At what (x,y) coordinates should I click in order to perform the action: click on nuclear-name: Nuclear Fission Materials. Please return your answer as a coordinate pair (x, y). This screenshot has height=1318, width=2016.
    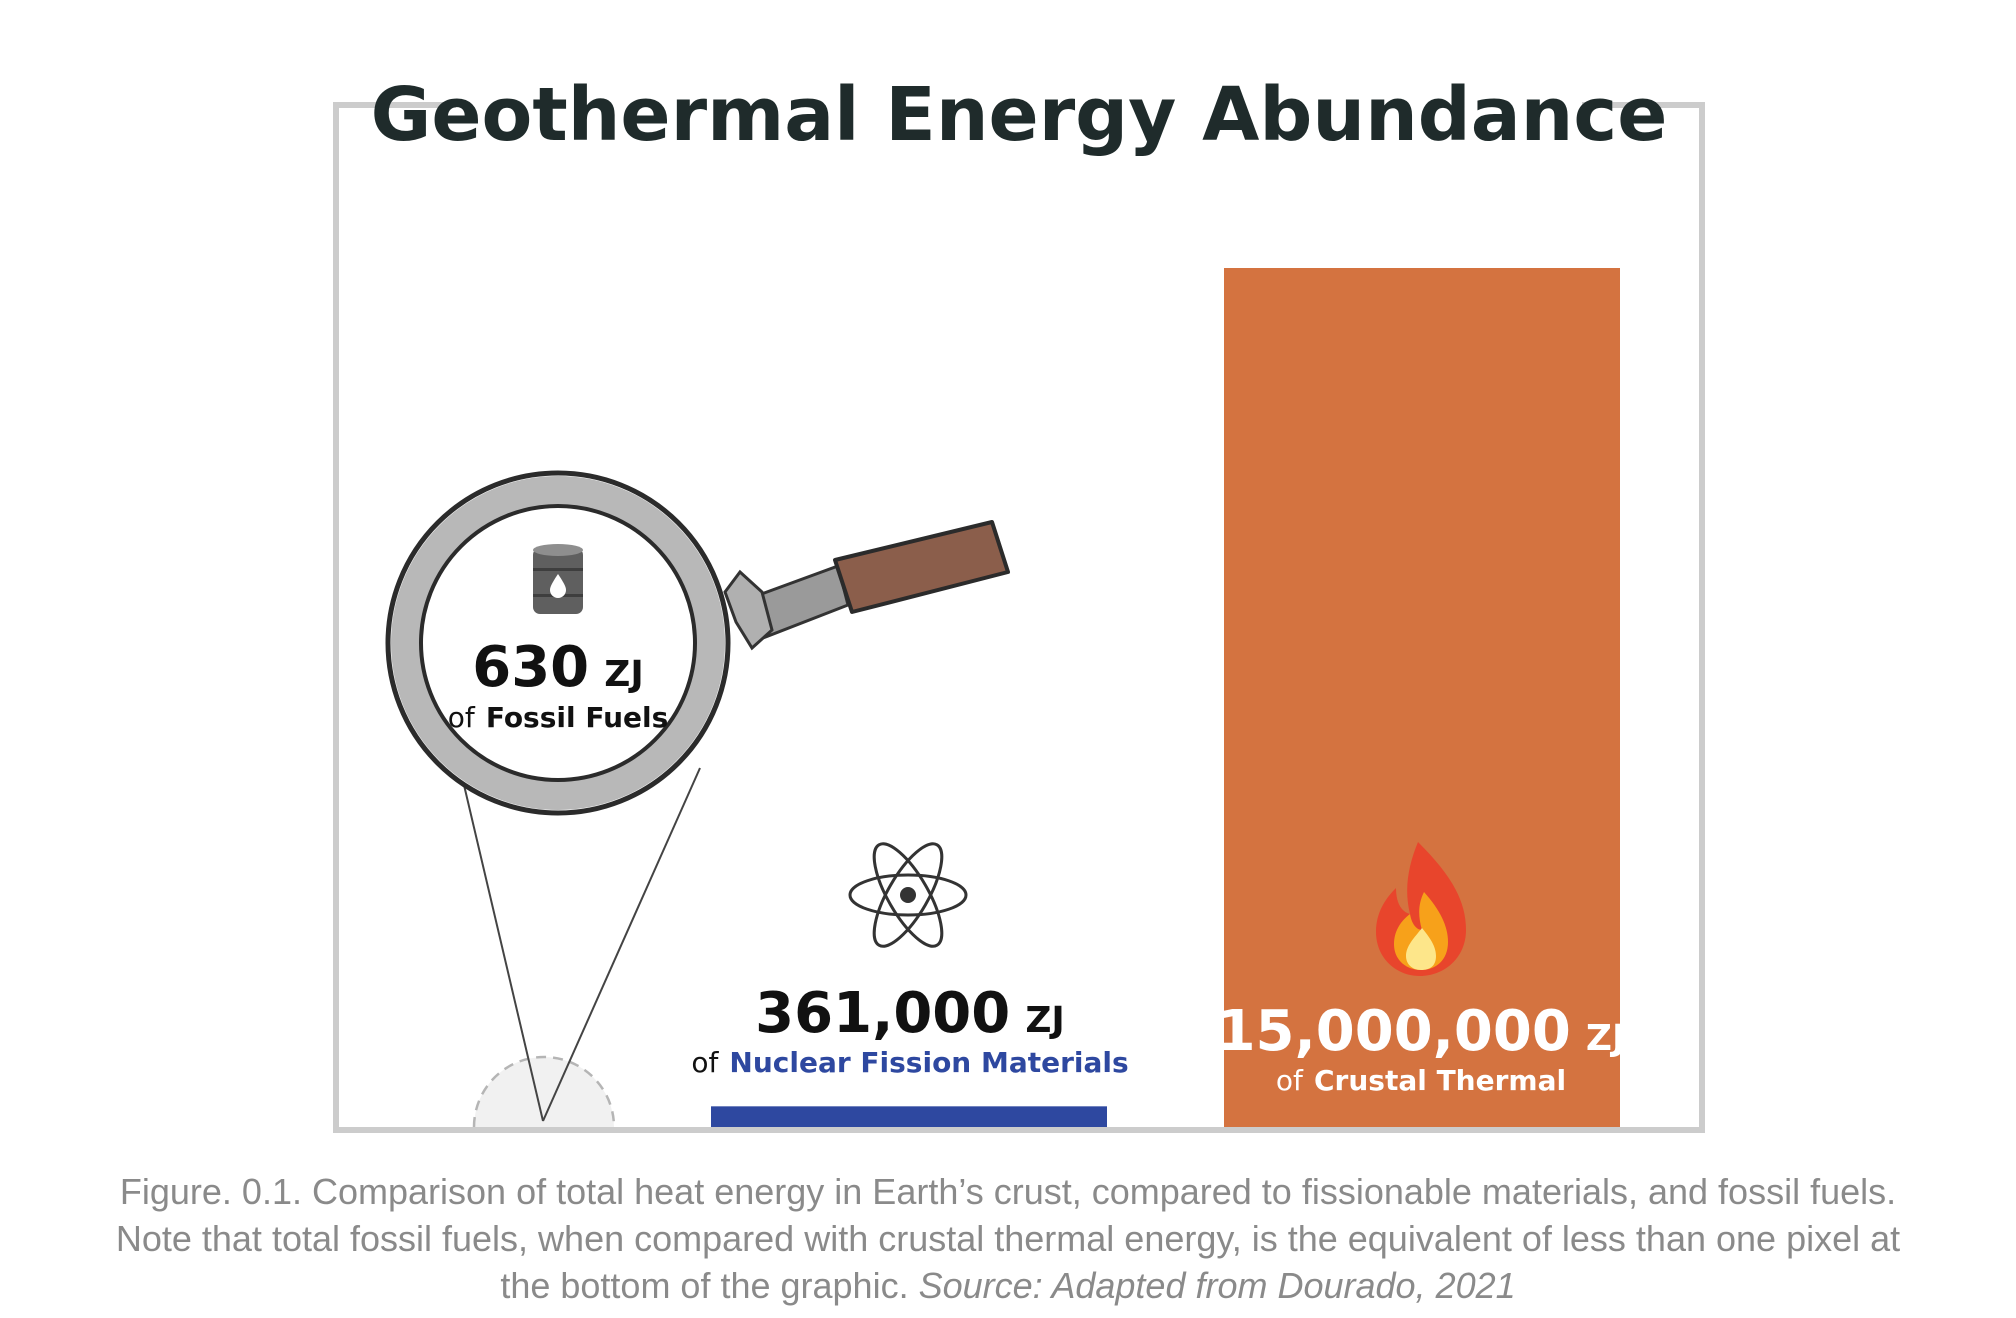
    Looking at the image, I should click on (928, 1062).